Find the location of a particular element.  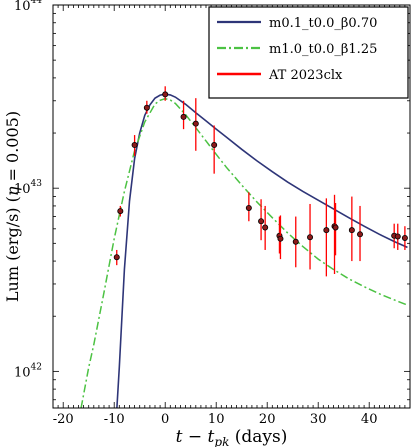

y-tick-label: 1044 is located at coordinates (28, 7).